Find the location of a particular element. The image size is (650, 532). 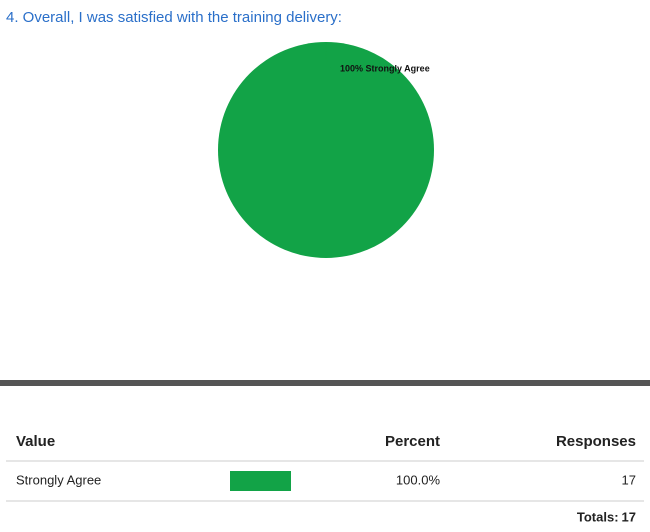

cell-value: Strongly Agree is located at coordinates (58, 479).